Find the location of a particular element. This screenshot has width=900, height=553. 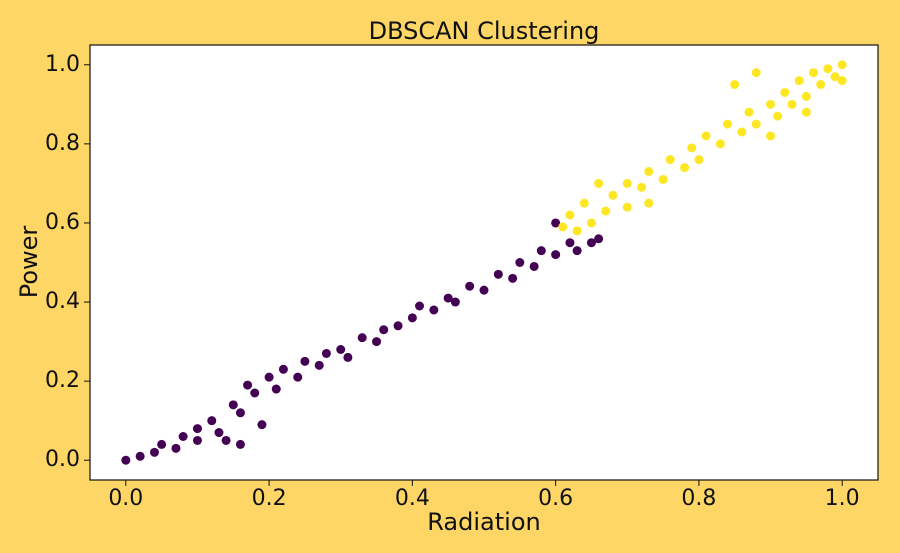

y-tick-label: 1.0 is located at coordinates (62, 64).